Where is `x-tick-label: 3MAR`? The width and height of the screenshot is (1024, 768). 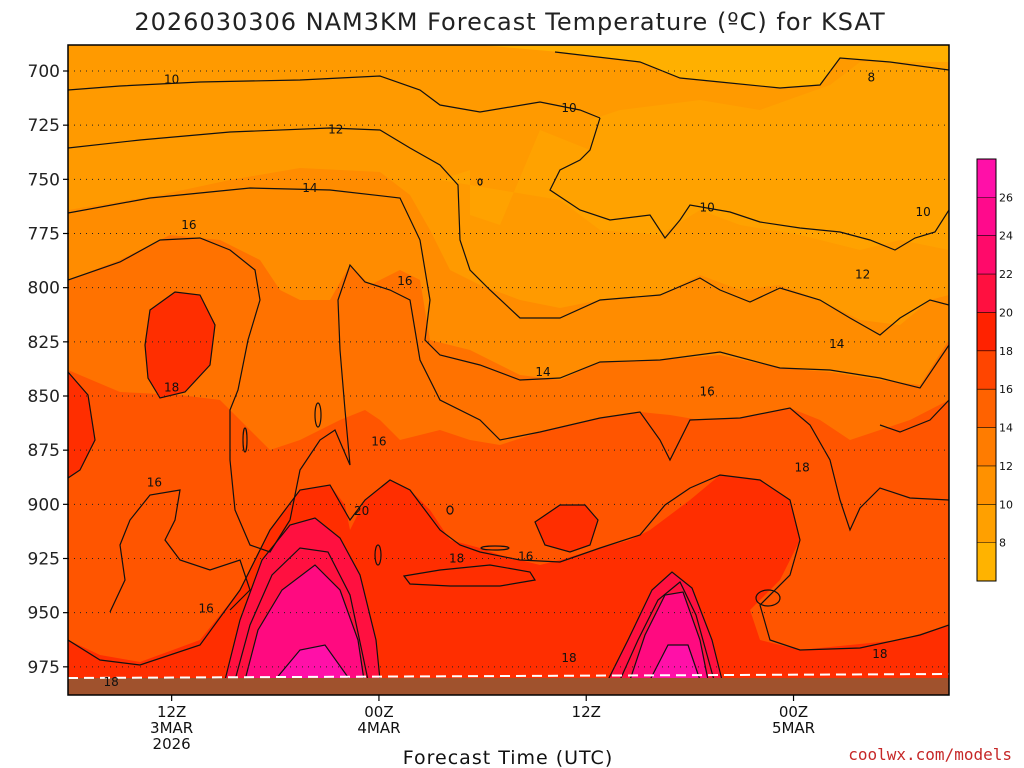
x-tick-label: 3MAR is located at coordinates (171, 728).